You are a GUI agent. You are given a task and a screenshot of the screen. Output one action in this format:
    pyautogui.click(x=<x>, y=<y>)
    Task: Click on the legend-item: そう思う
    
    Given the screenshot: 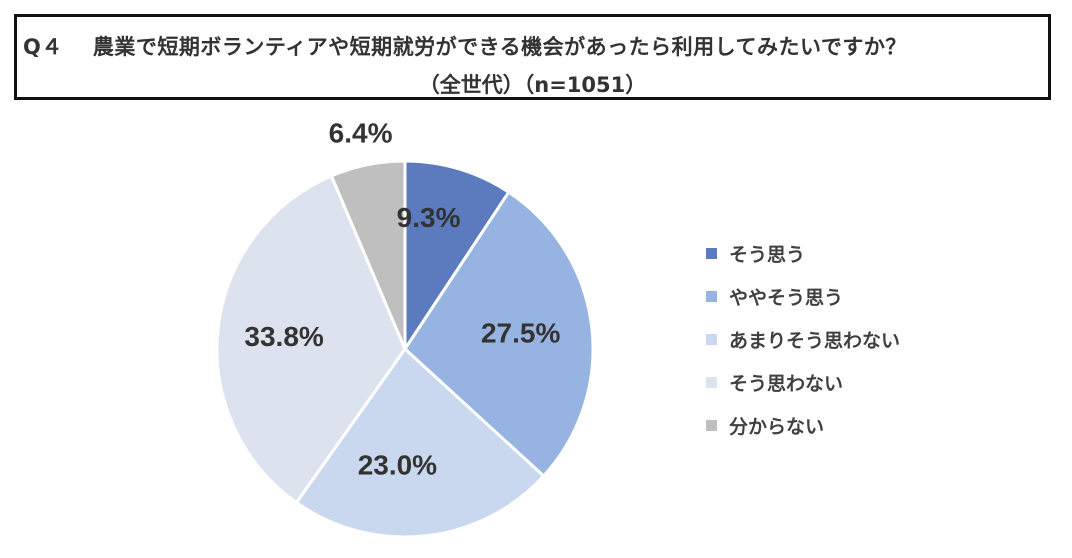 What is the action you would take?
    pyautogui.click(x=803, y=254)
    